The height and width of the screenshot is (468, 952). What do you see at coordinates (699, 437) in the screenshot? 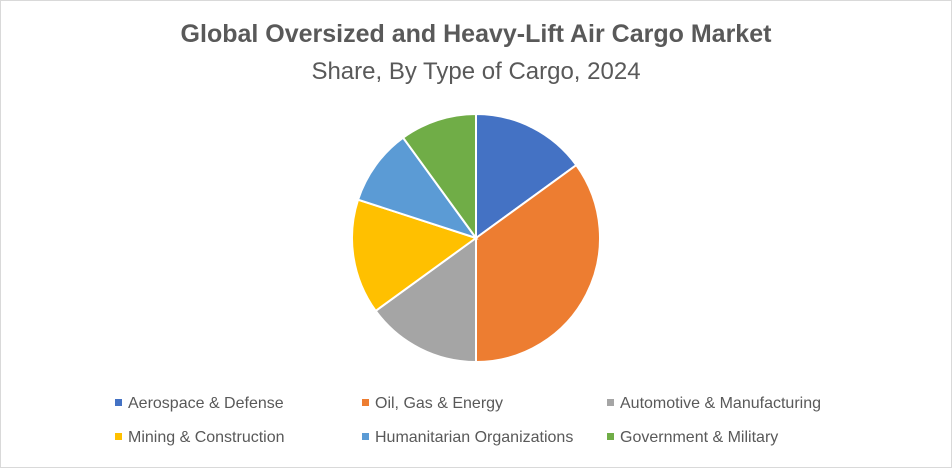
I see `legend-label: Government & Military` at bounding box center [699, 437].